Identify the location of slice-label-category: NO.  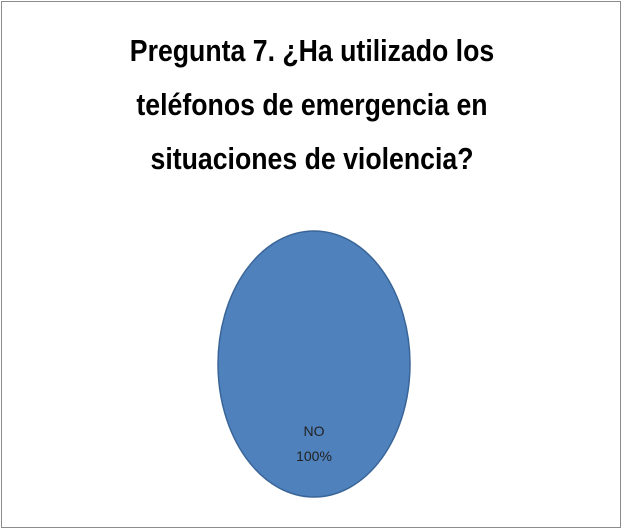
(314, 431).